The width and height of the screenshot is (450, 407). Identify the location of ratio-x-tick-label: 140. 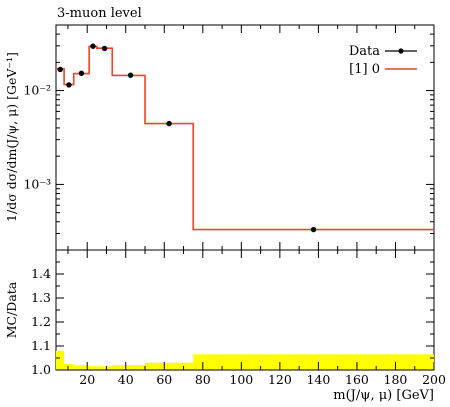
(318, 379).